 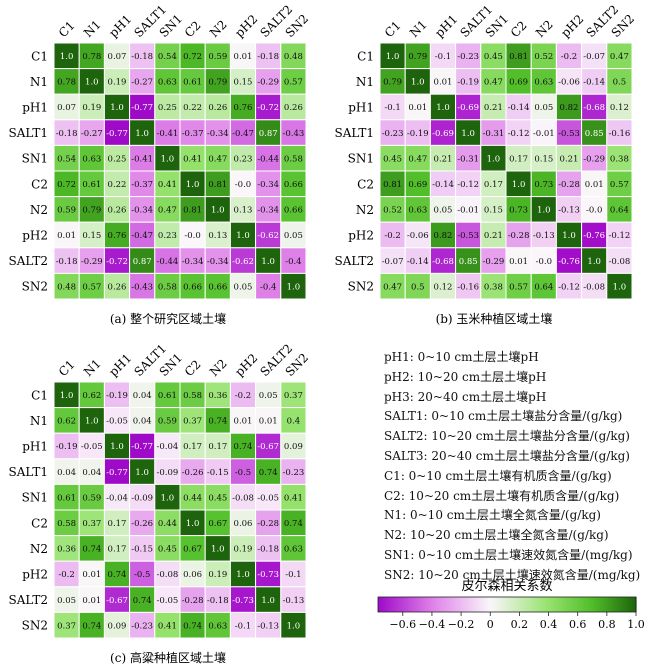 I want to click on cell-value: 0.12, so click(x=443, y=287).